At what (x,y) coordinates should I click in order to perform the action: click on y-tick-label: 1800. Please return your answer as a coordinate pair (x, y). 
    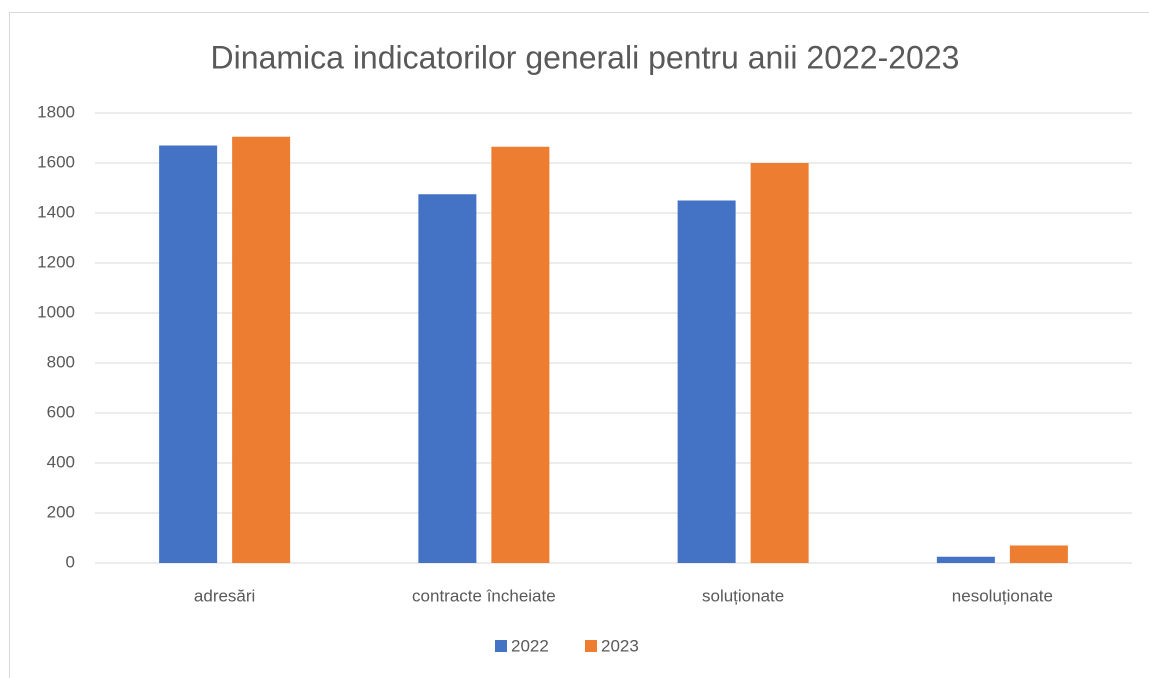
    Looking at the image, I should click on (56, 111).